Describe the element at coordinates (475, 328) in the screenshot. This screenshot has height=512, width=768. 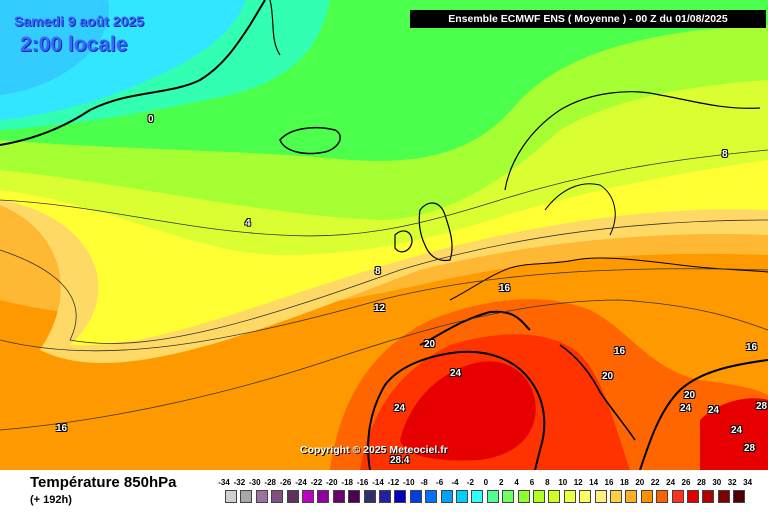
I see `france-coast` at that location.